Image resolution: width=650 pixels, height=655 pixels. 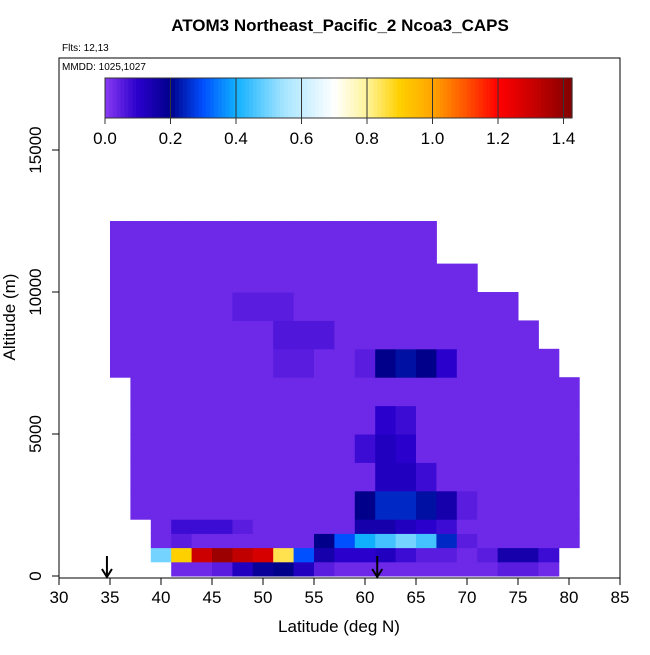 I want to click on colorbar-tick-label: 1.2, so click(x=498, y=138).